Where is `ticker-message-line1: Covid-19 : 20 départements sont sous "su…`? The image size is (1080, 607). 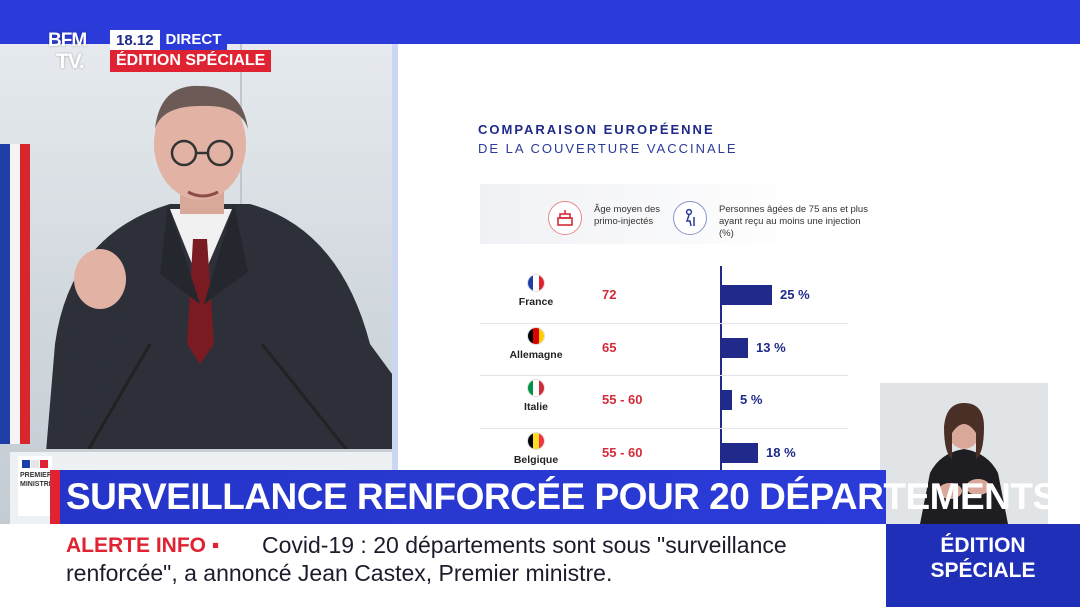
ticker-message-line1: Covid-19 : 20 départements sont sous "su… is located at coordinates (524, 545).